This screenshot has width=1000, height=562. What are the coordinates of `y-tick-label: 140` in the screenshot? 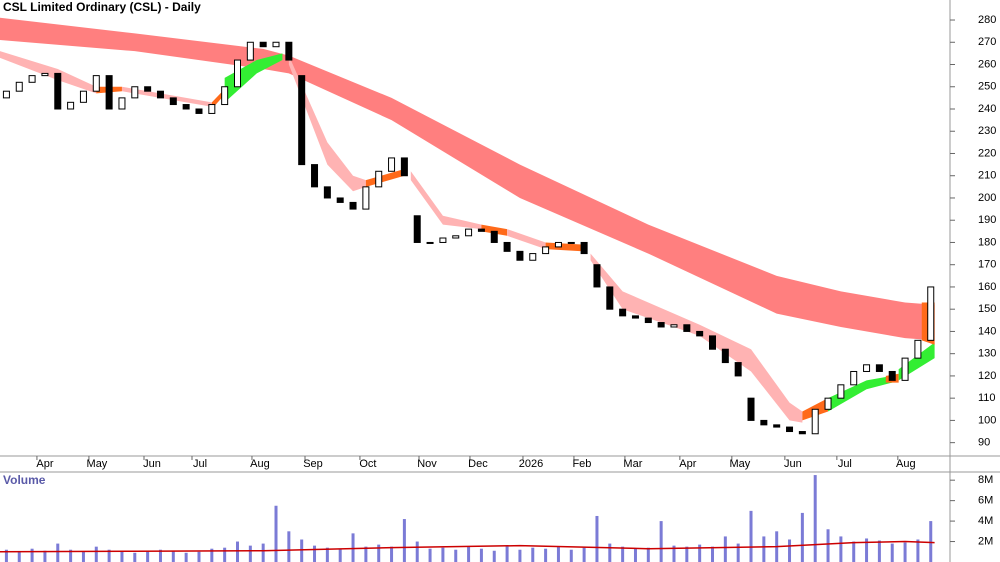 It's located at (987, 331).